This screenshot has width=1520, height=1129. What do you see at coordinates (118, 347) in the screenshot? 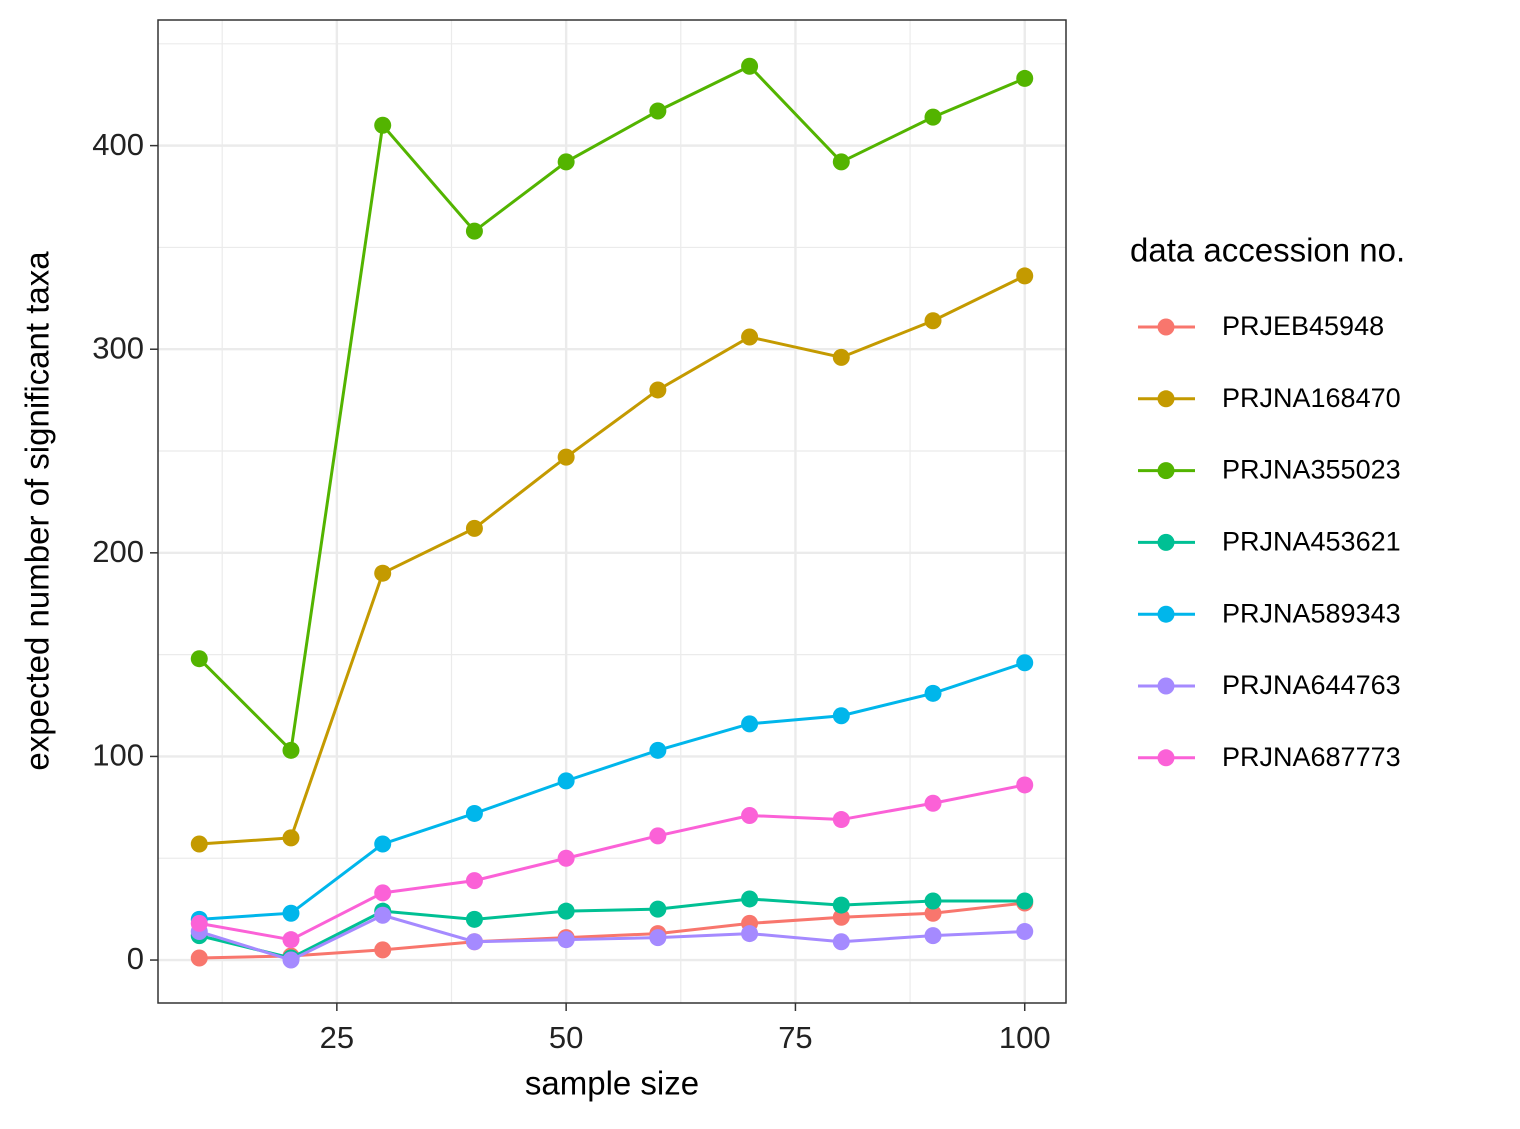
I see `y-tick-label: 300` at bounding box center [118, 347].